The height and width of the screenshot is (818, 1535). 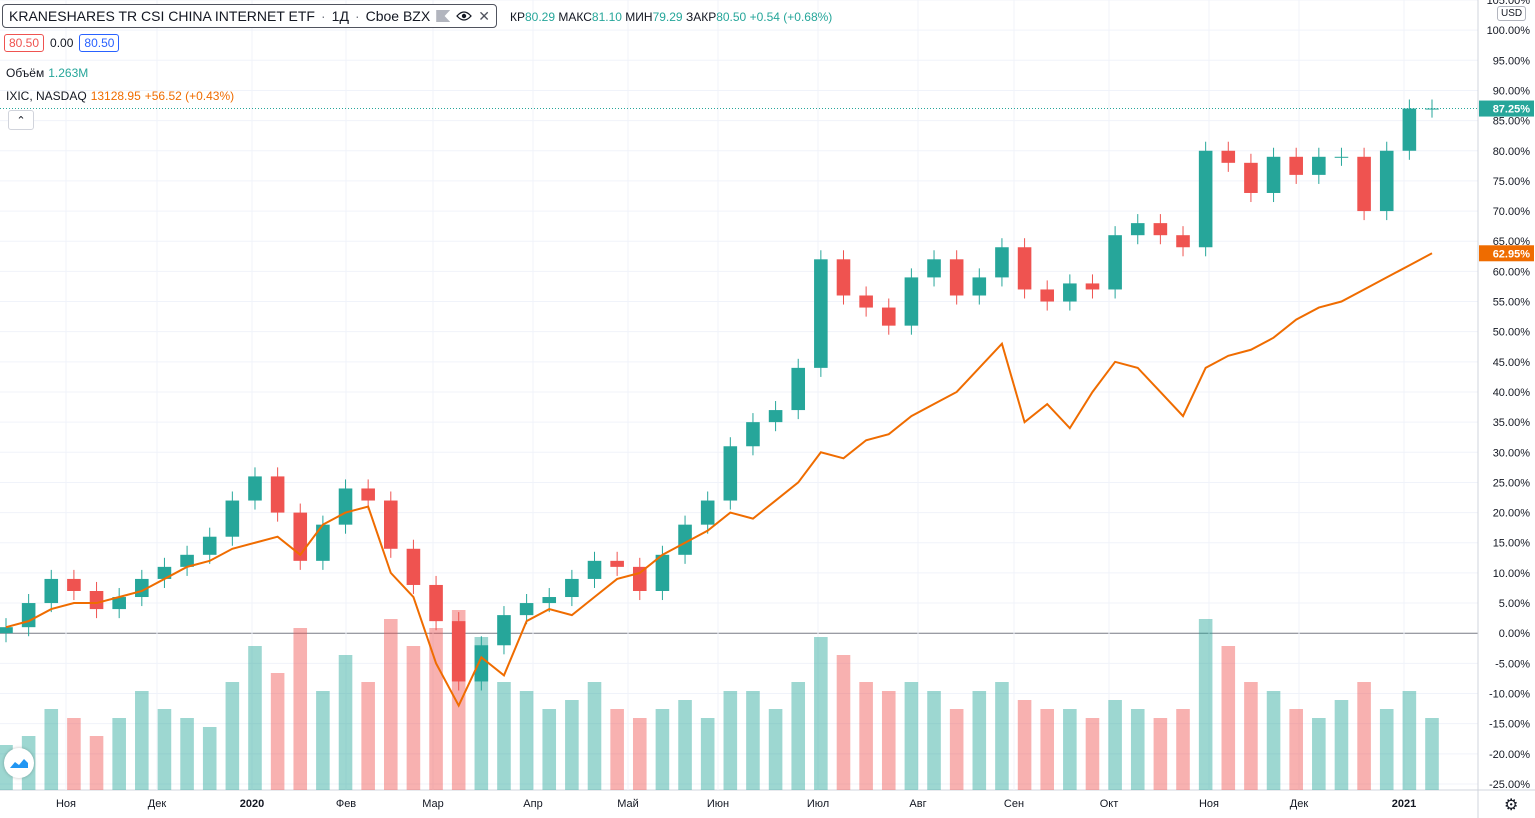 What do you see at coordinates (120, 96) in the screenshot?
I see `compare-legend: IXIC, NASDAQ 13128.95 +56.52 (+0.43%)` at bounding box center [120, 96].